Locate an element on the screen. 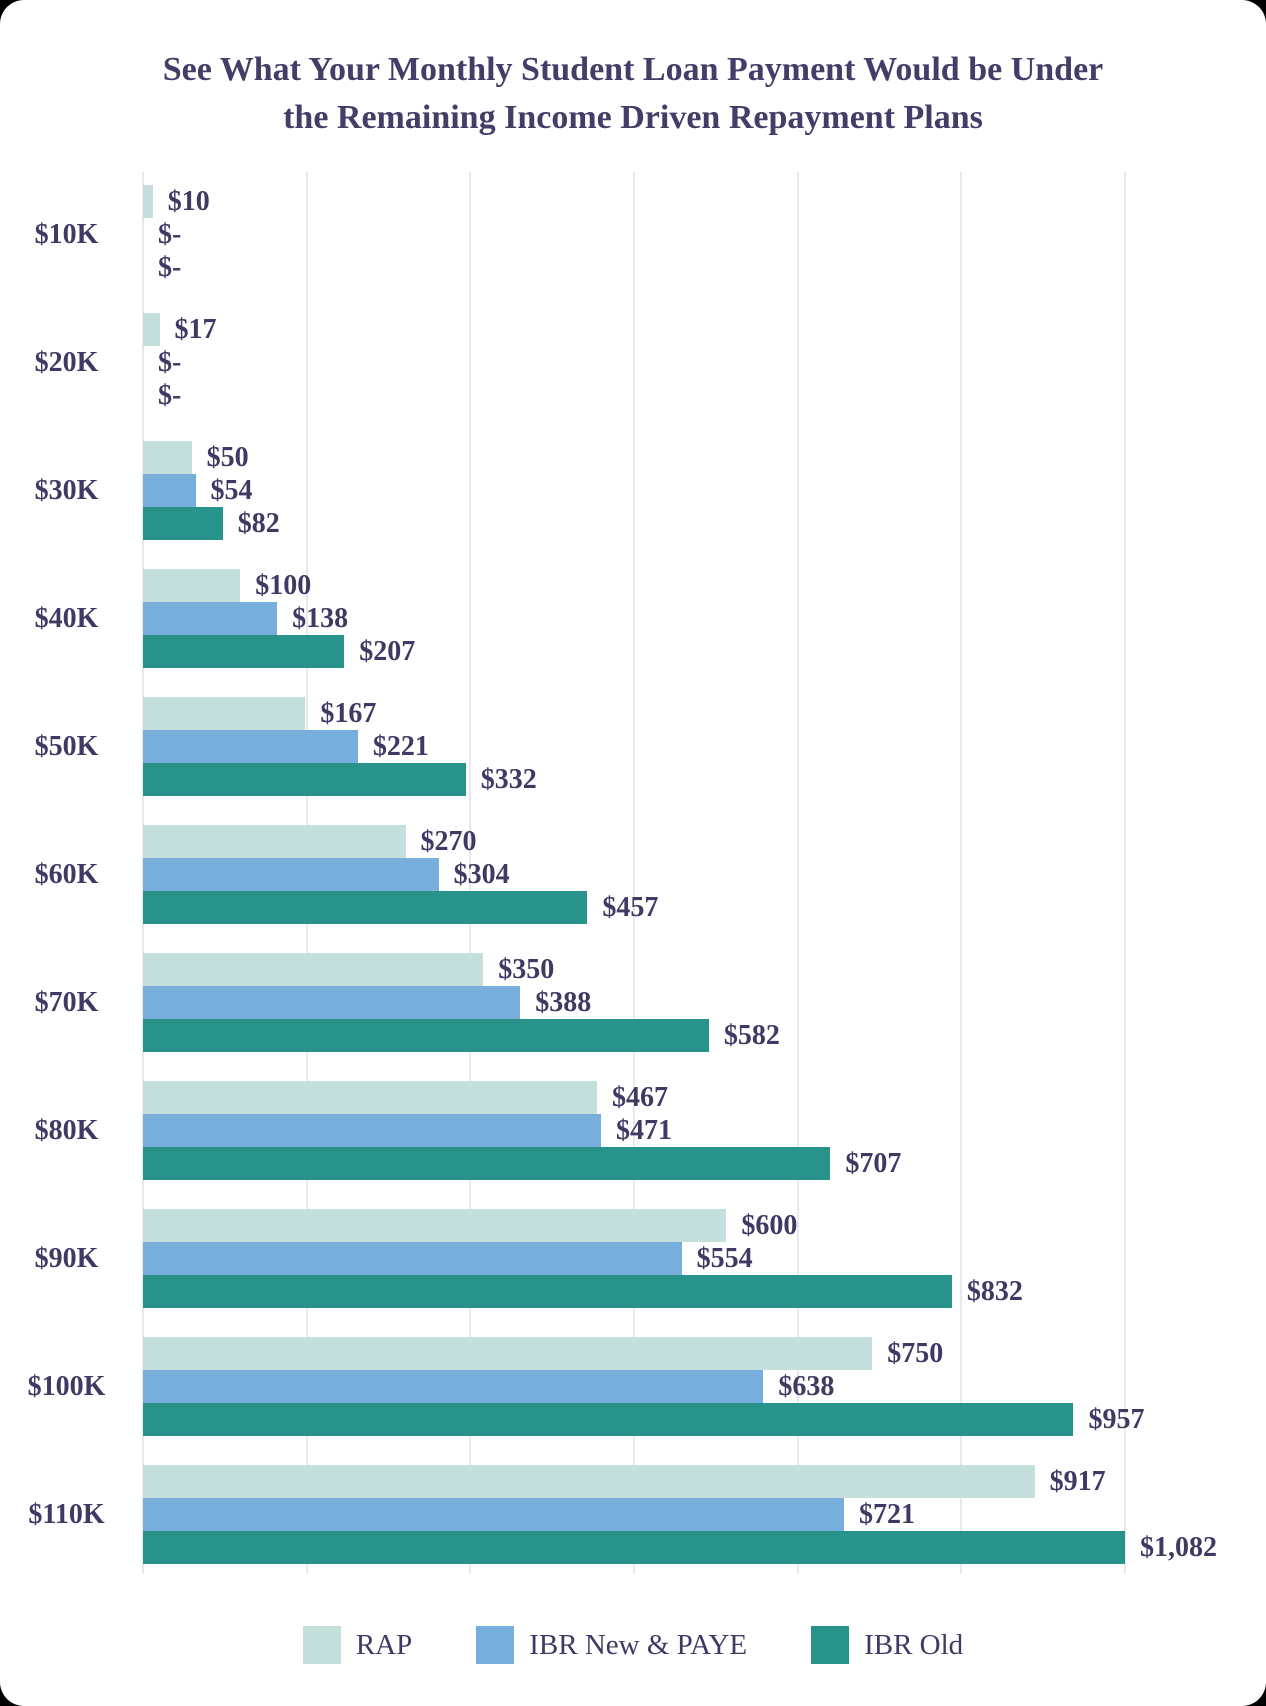 The image size is (1266, 1706). value-label: $221 is located at coordinates (400, 746).